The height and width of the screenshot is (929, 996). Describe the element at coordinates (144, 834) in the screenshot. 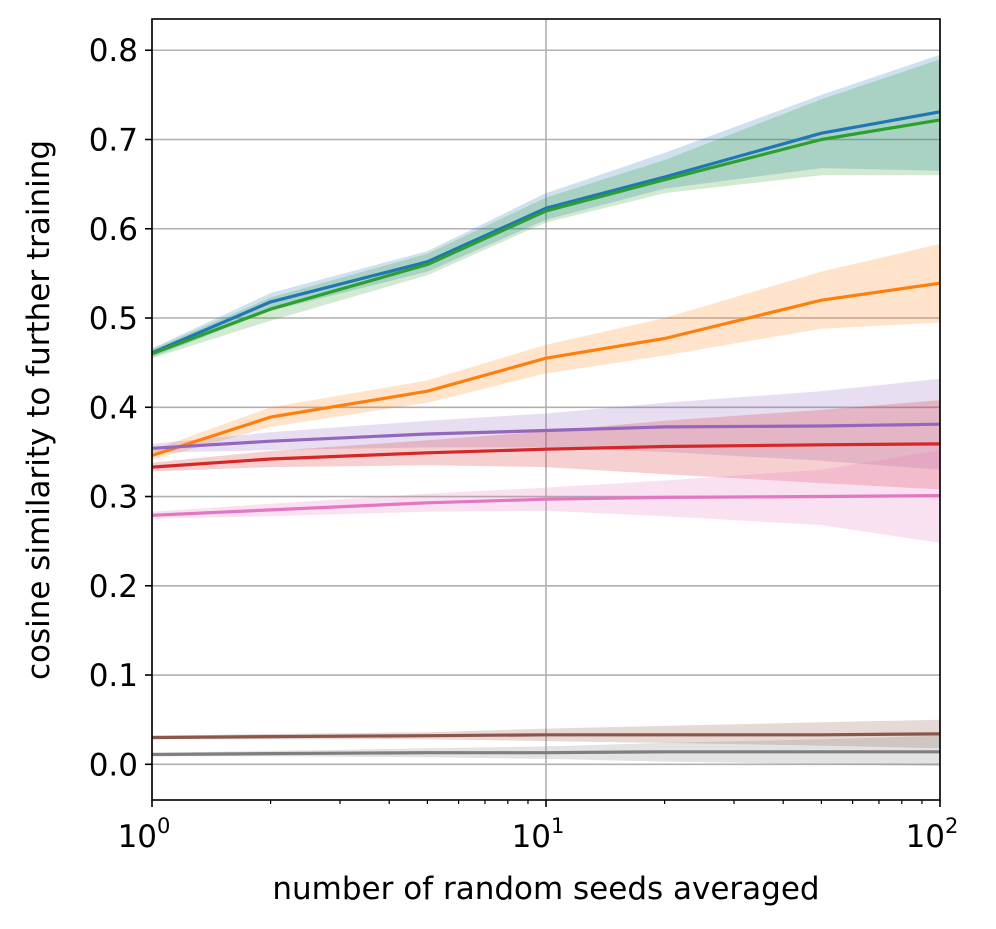

I see `x-tick-label: 10⁰` at that location.